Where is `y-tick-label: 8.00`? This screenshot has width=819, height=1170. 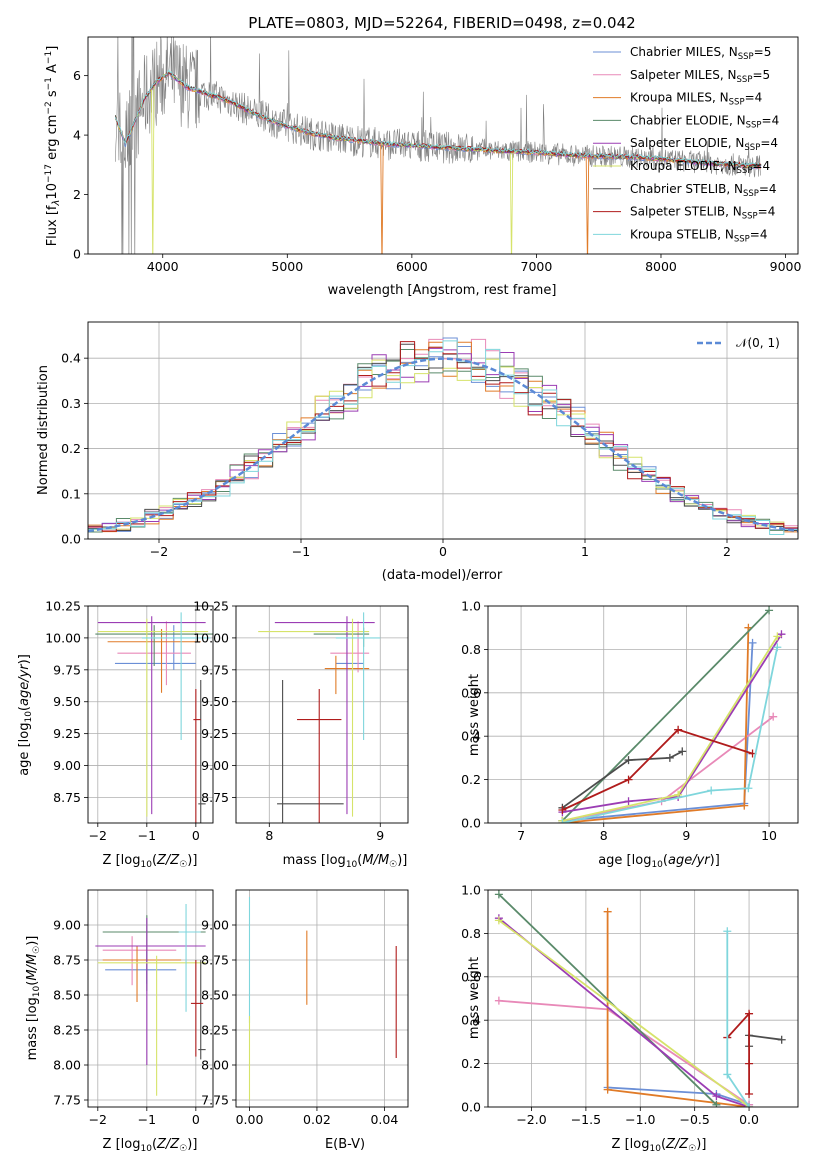
y-tick-label: 8.00 is located at coordinates (67, 1065).